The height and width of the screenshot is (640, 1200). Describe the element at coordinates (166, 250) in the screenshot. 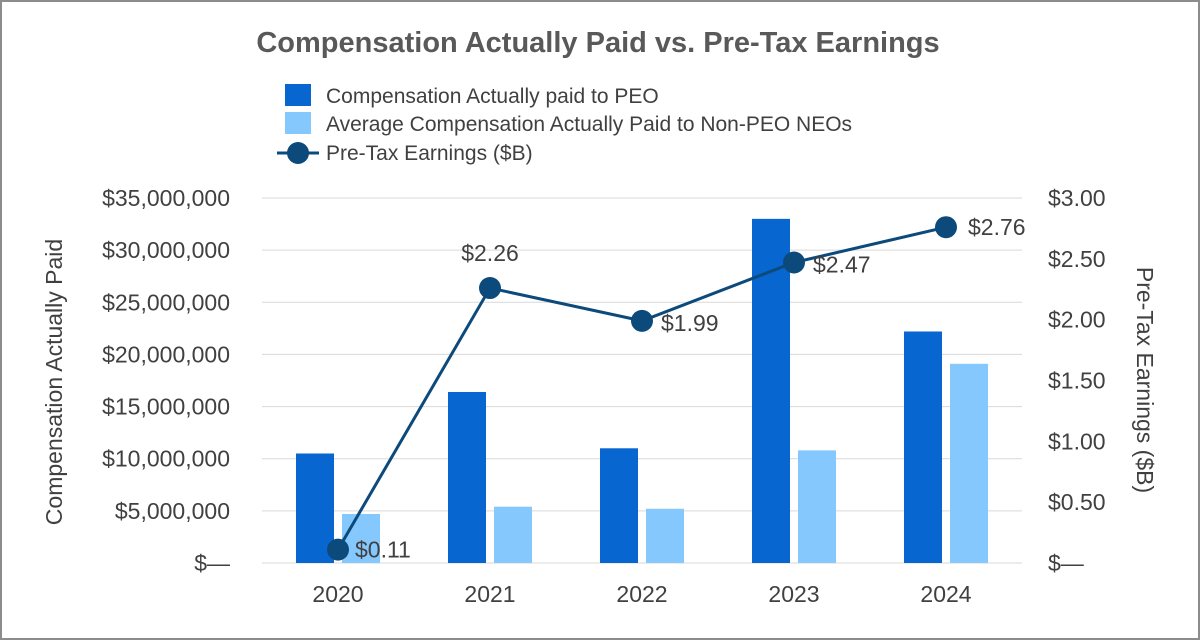

I see `y-tick-label: $30,000,000` at that location.